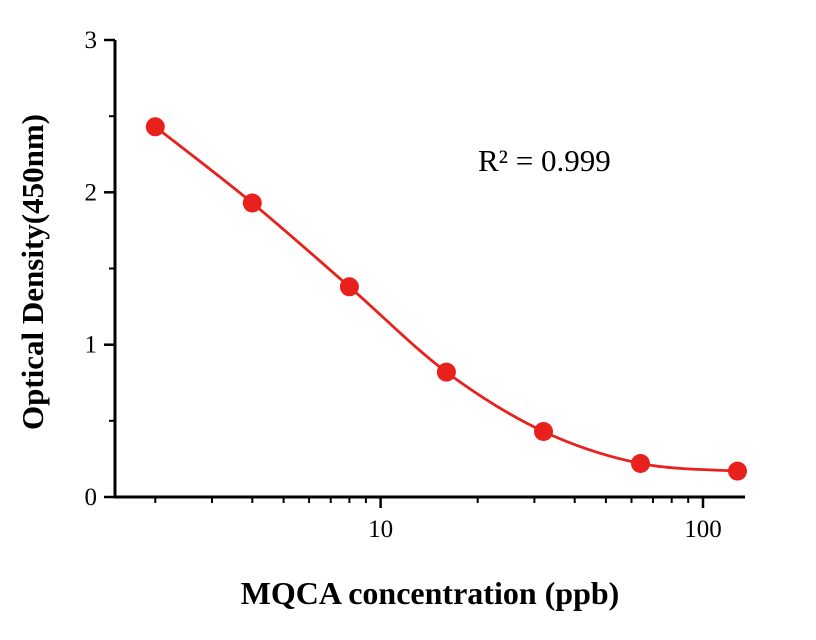 This screenshot has width=816, height=640. I want to click on y-axis-title: Optical Density(450nm), so click(32, 272).